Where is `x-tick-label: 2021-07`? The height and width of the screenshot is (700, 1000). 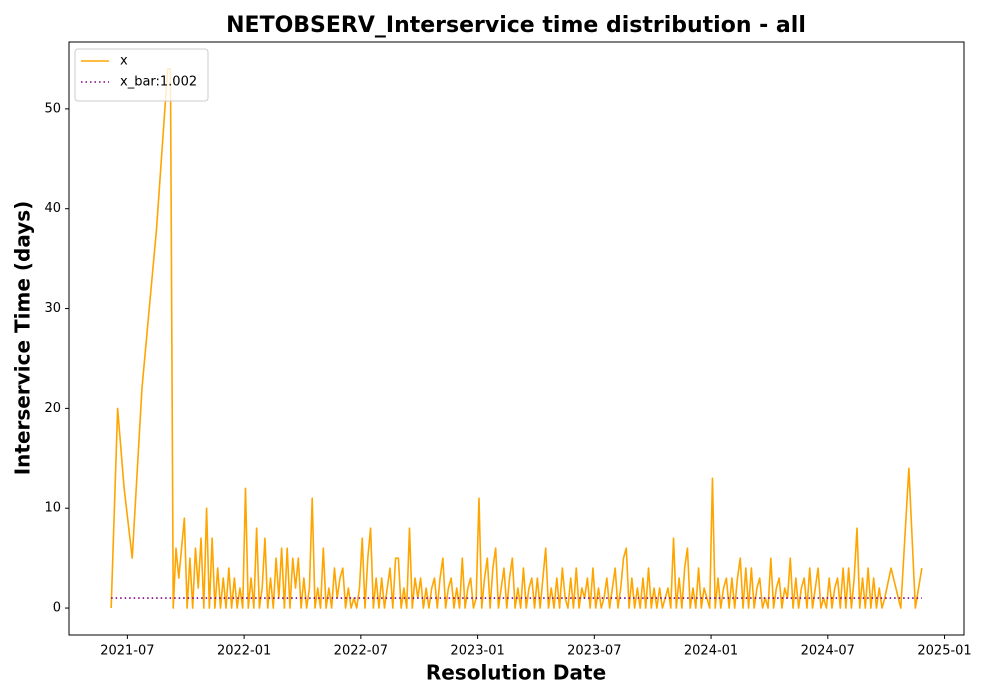
x-tick-label: 2021-07 is located at coordinates (127, 651).